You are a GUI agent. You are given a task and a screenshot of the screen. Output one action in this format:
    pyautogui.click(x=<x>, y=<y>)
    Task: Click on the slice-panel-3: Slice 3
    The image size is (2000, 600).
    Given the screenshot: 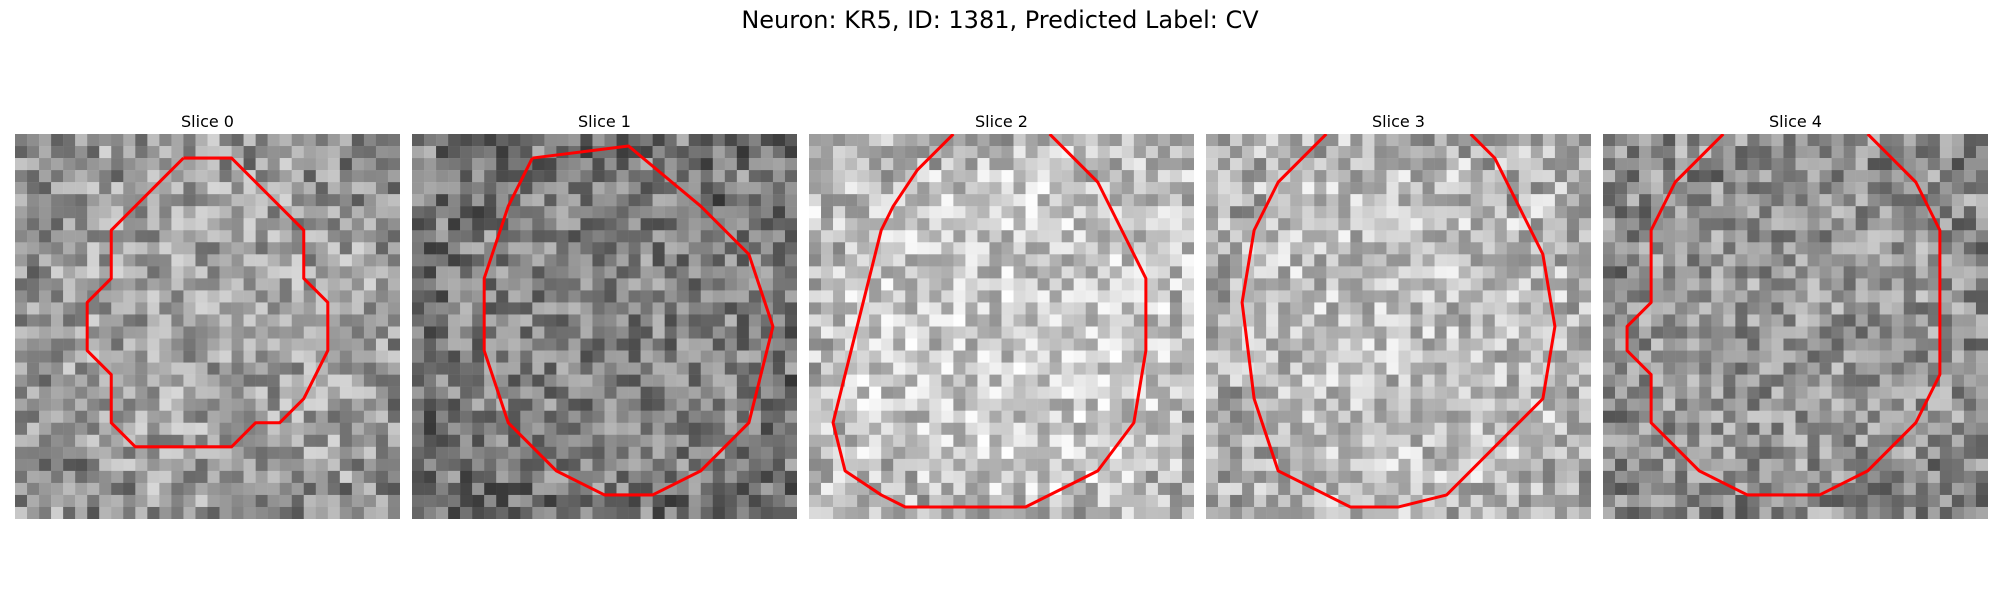 What is the action you would take?
    pyautogui.click(x=1398, y=314)
    